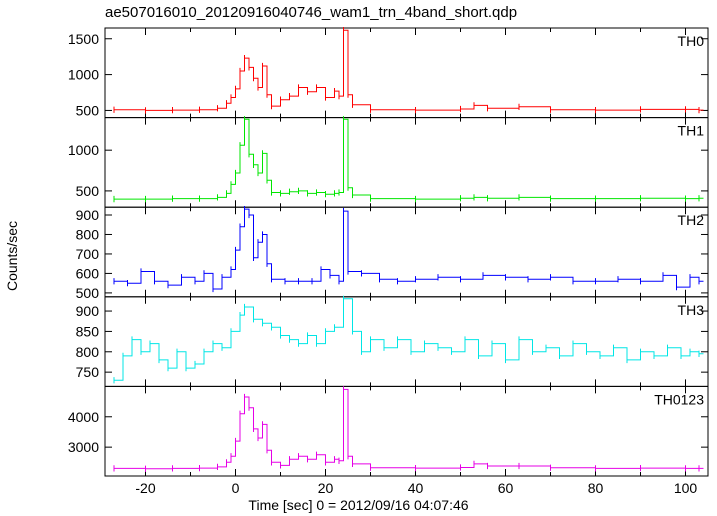  I want to click on panel-label-th0123: TH0123, so click(679, 399).